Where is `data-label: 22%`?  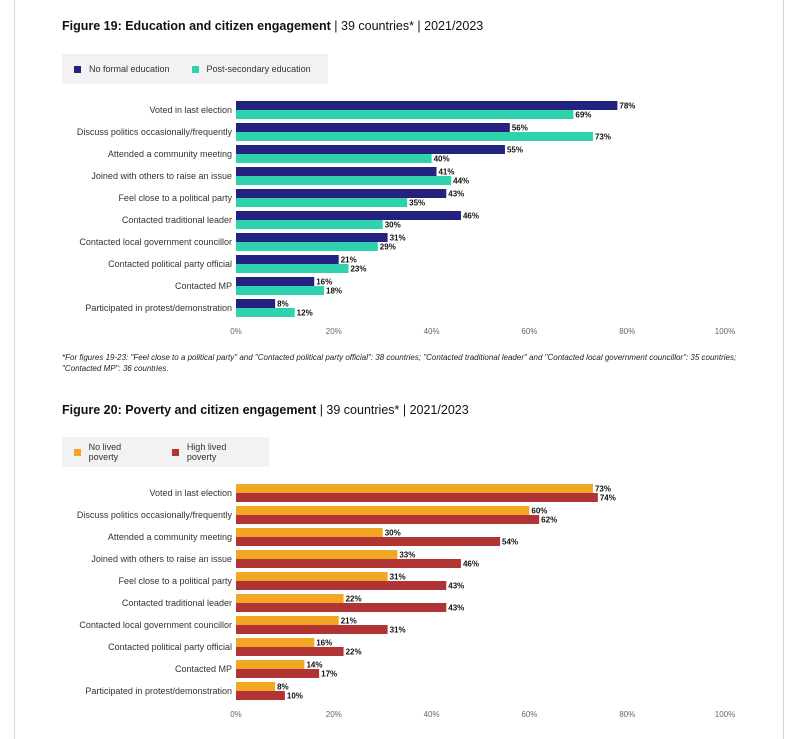
data-label: 22% is located at coordinates (354, 599).